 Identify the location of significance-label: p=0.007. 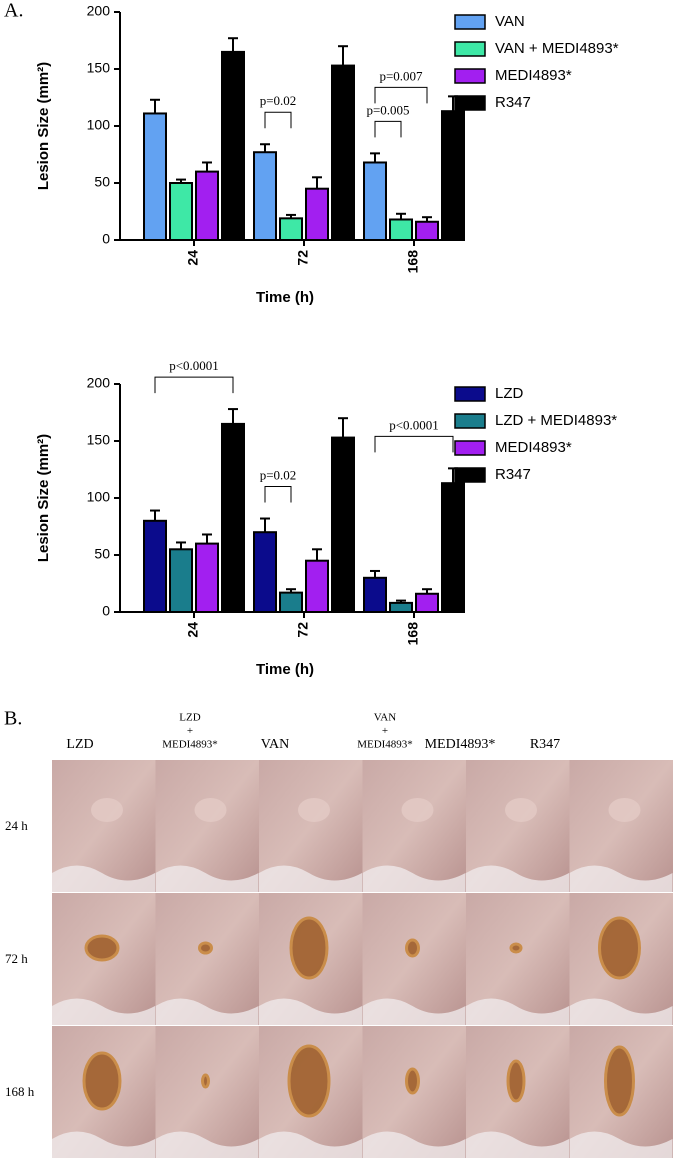
(401, 75).